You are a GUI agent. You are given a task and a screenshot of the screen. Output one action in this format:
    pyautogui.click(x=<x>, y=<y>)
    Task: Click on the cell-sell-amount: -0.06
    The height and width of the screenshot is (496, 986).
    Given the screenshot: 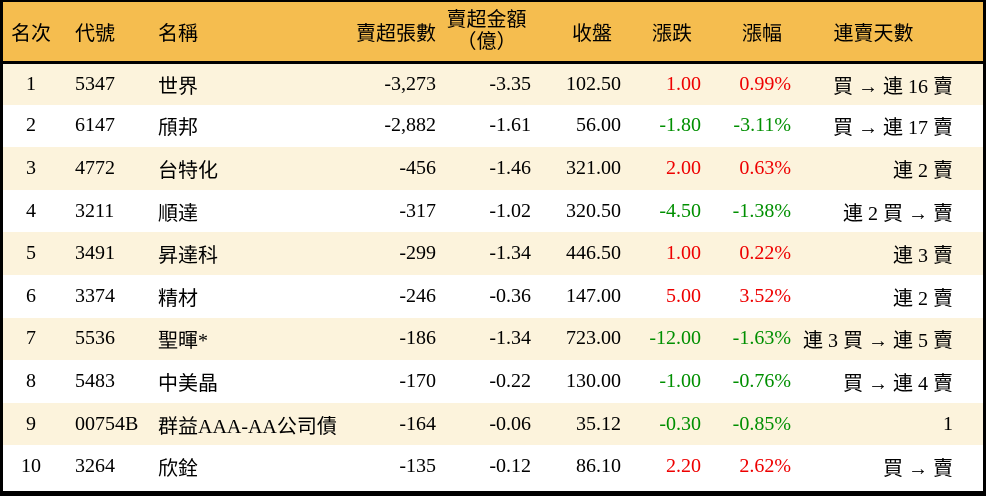 What is the action you would take?
    pyautogui.click(x=510, y=423)
    